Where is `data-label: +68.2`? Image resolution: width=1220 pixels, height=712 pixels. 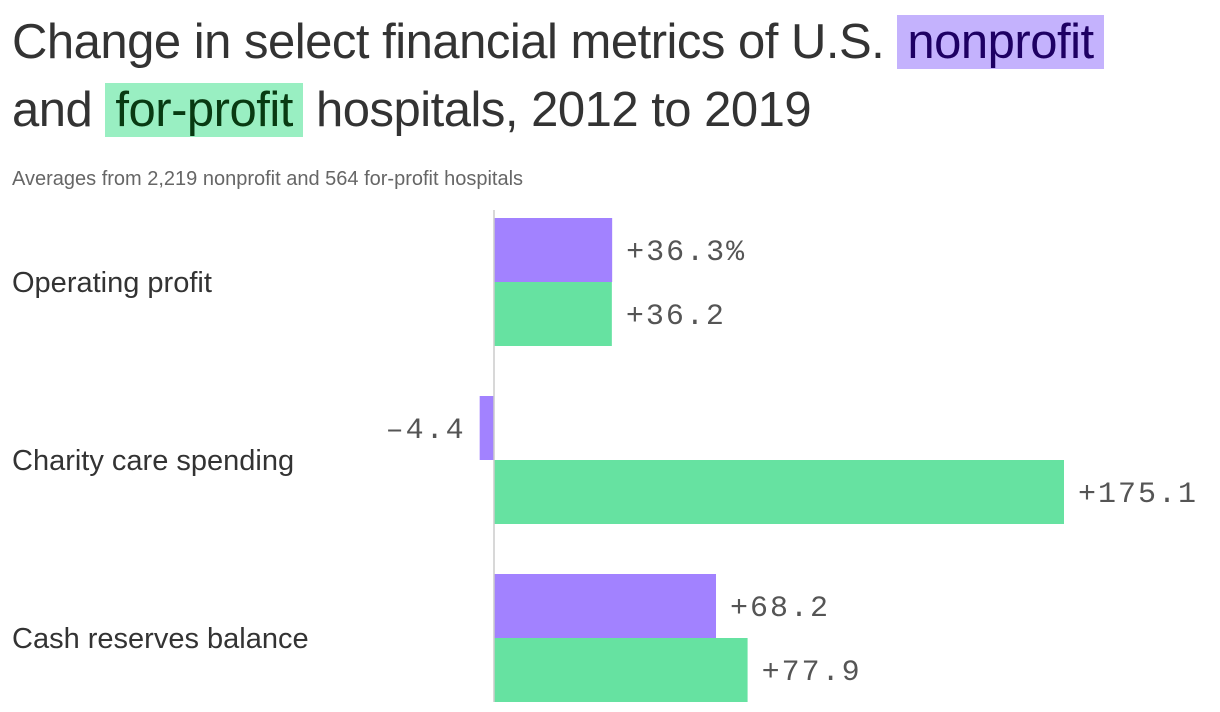
data-label: +68.2 is located at coordinates (780, 609).